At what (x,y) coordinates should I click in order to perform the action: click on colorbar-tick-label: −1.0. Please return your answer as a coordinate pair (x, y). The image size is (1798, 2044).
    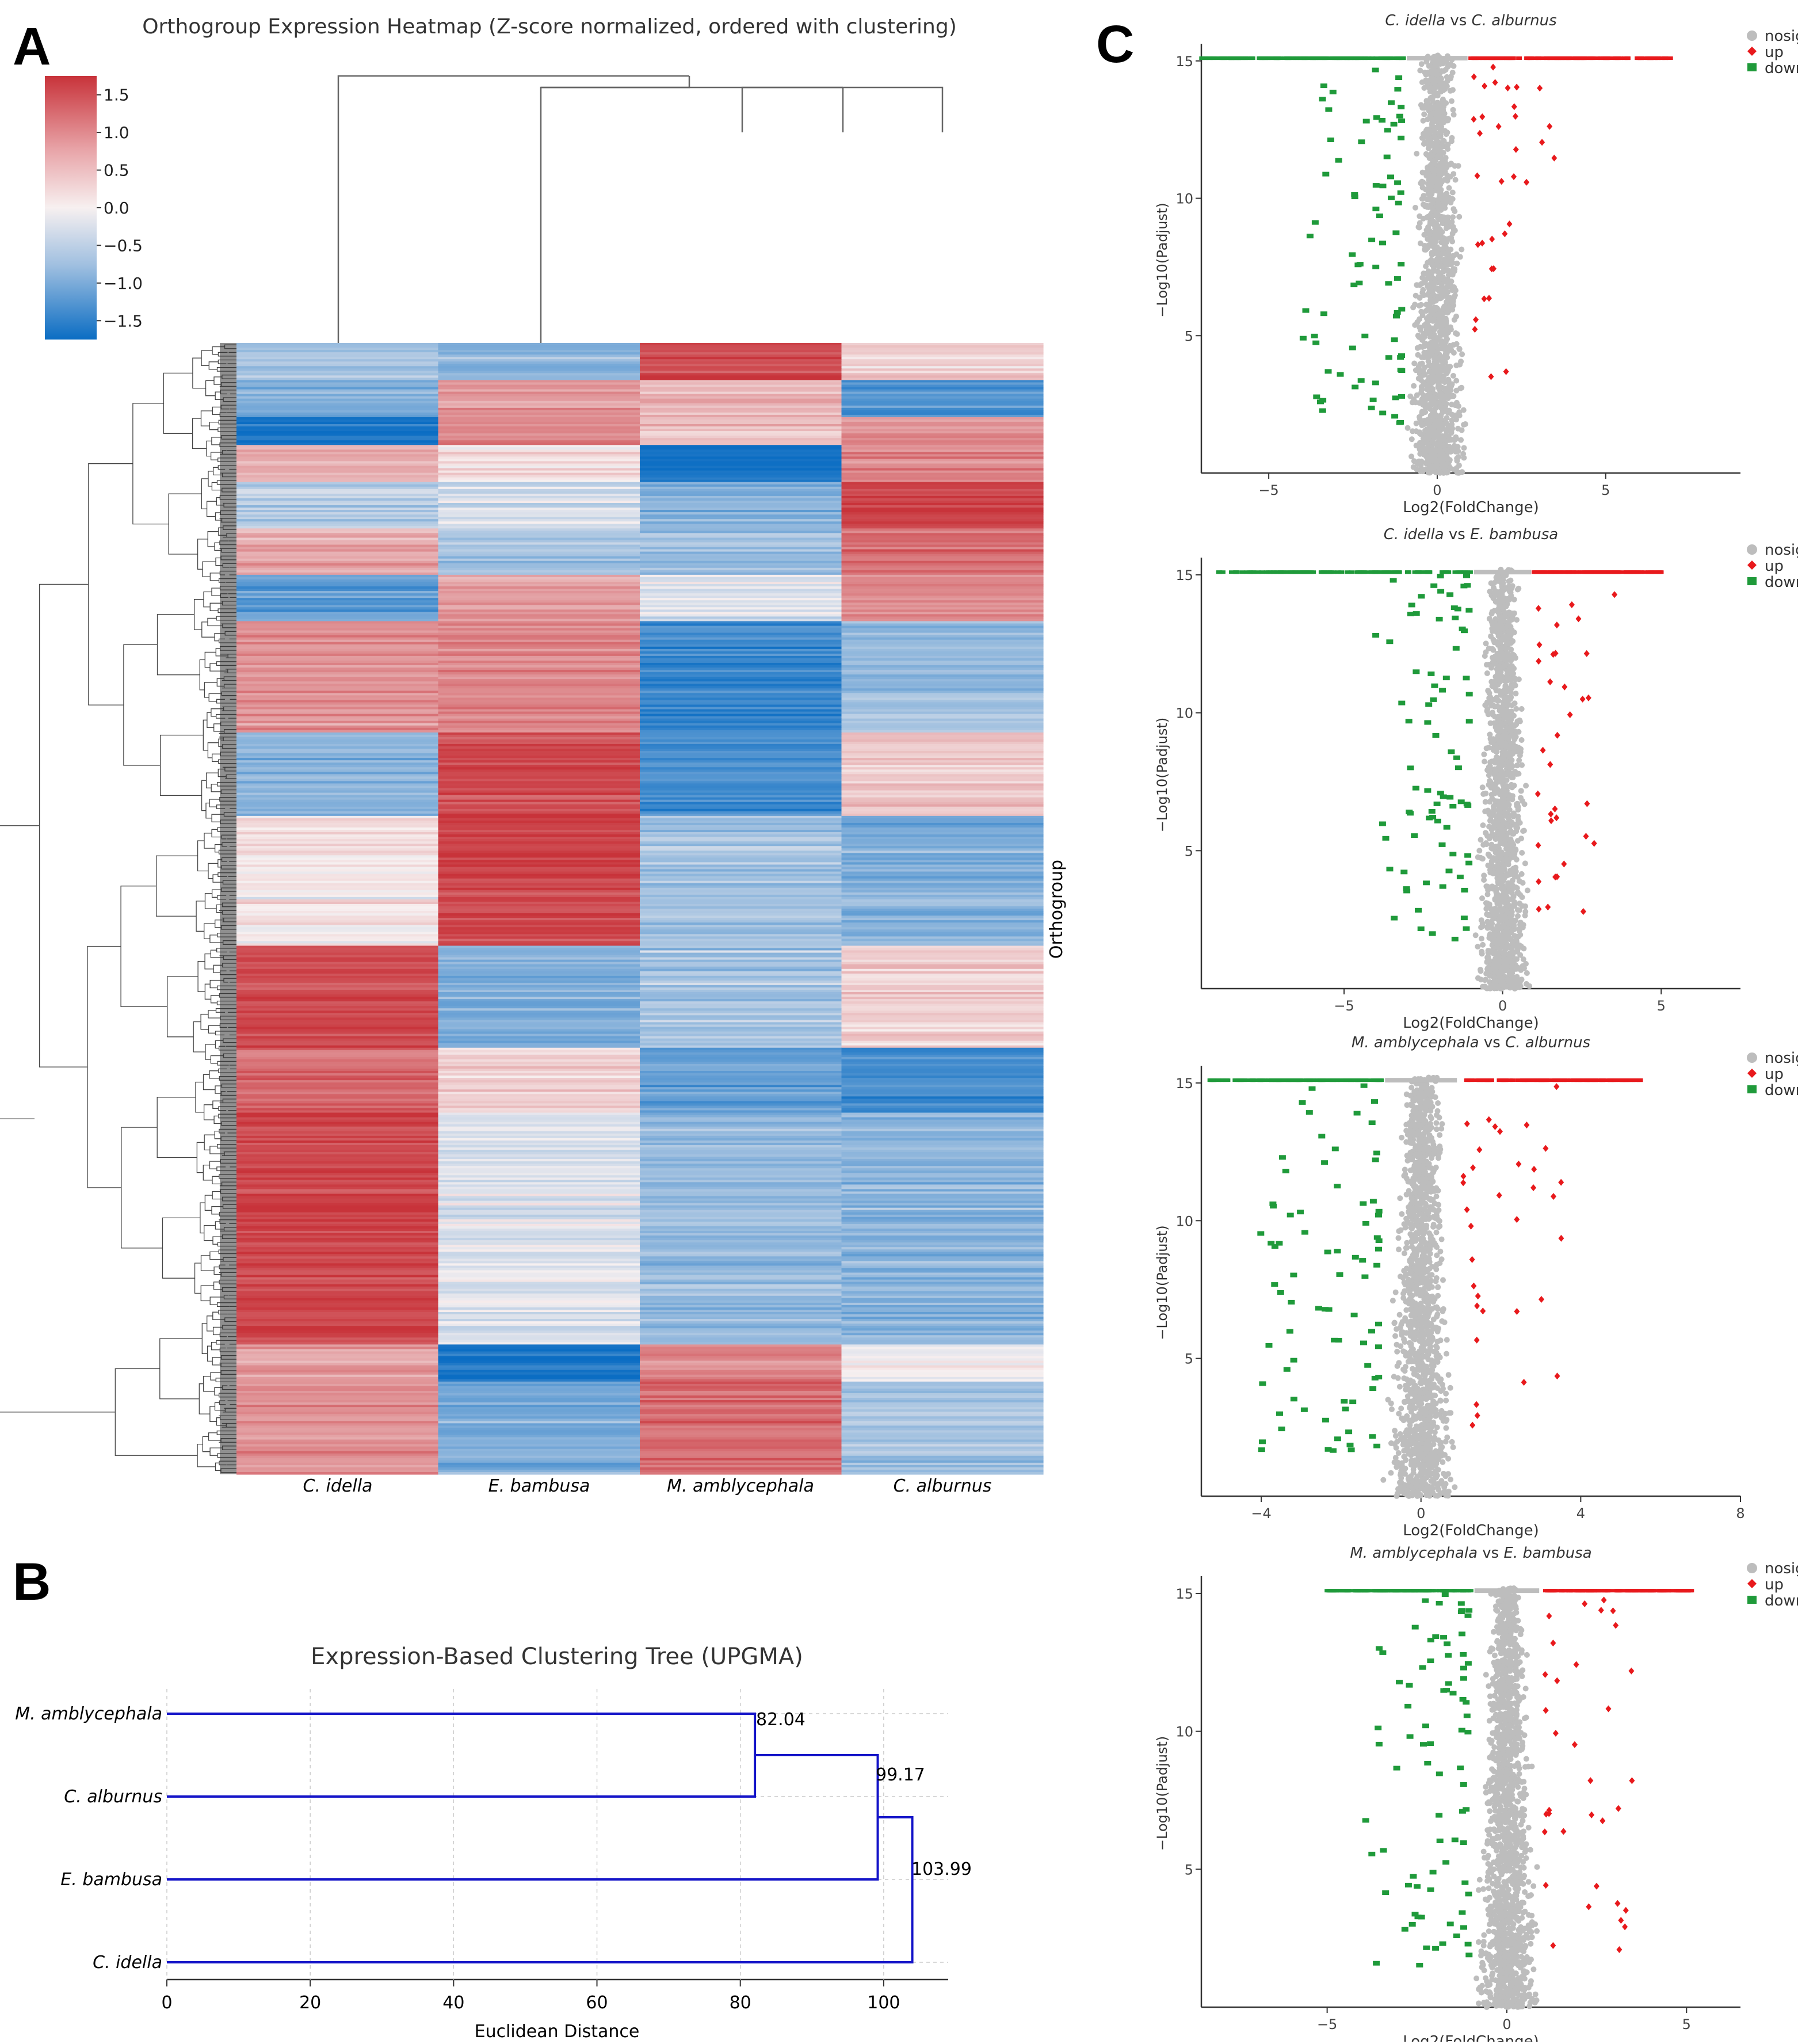
    Looking at the image, I should click on (123, 283).